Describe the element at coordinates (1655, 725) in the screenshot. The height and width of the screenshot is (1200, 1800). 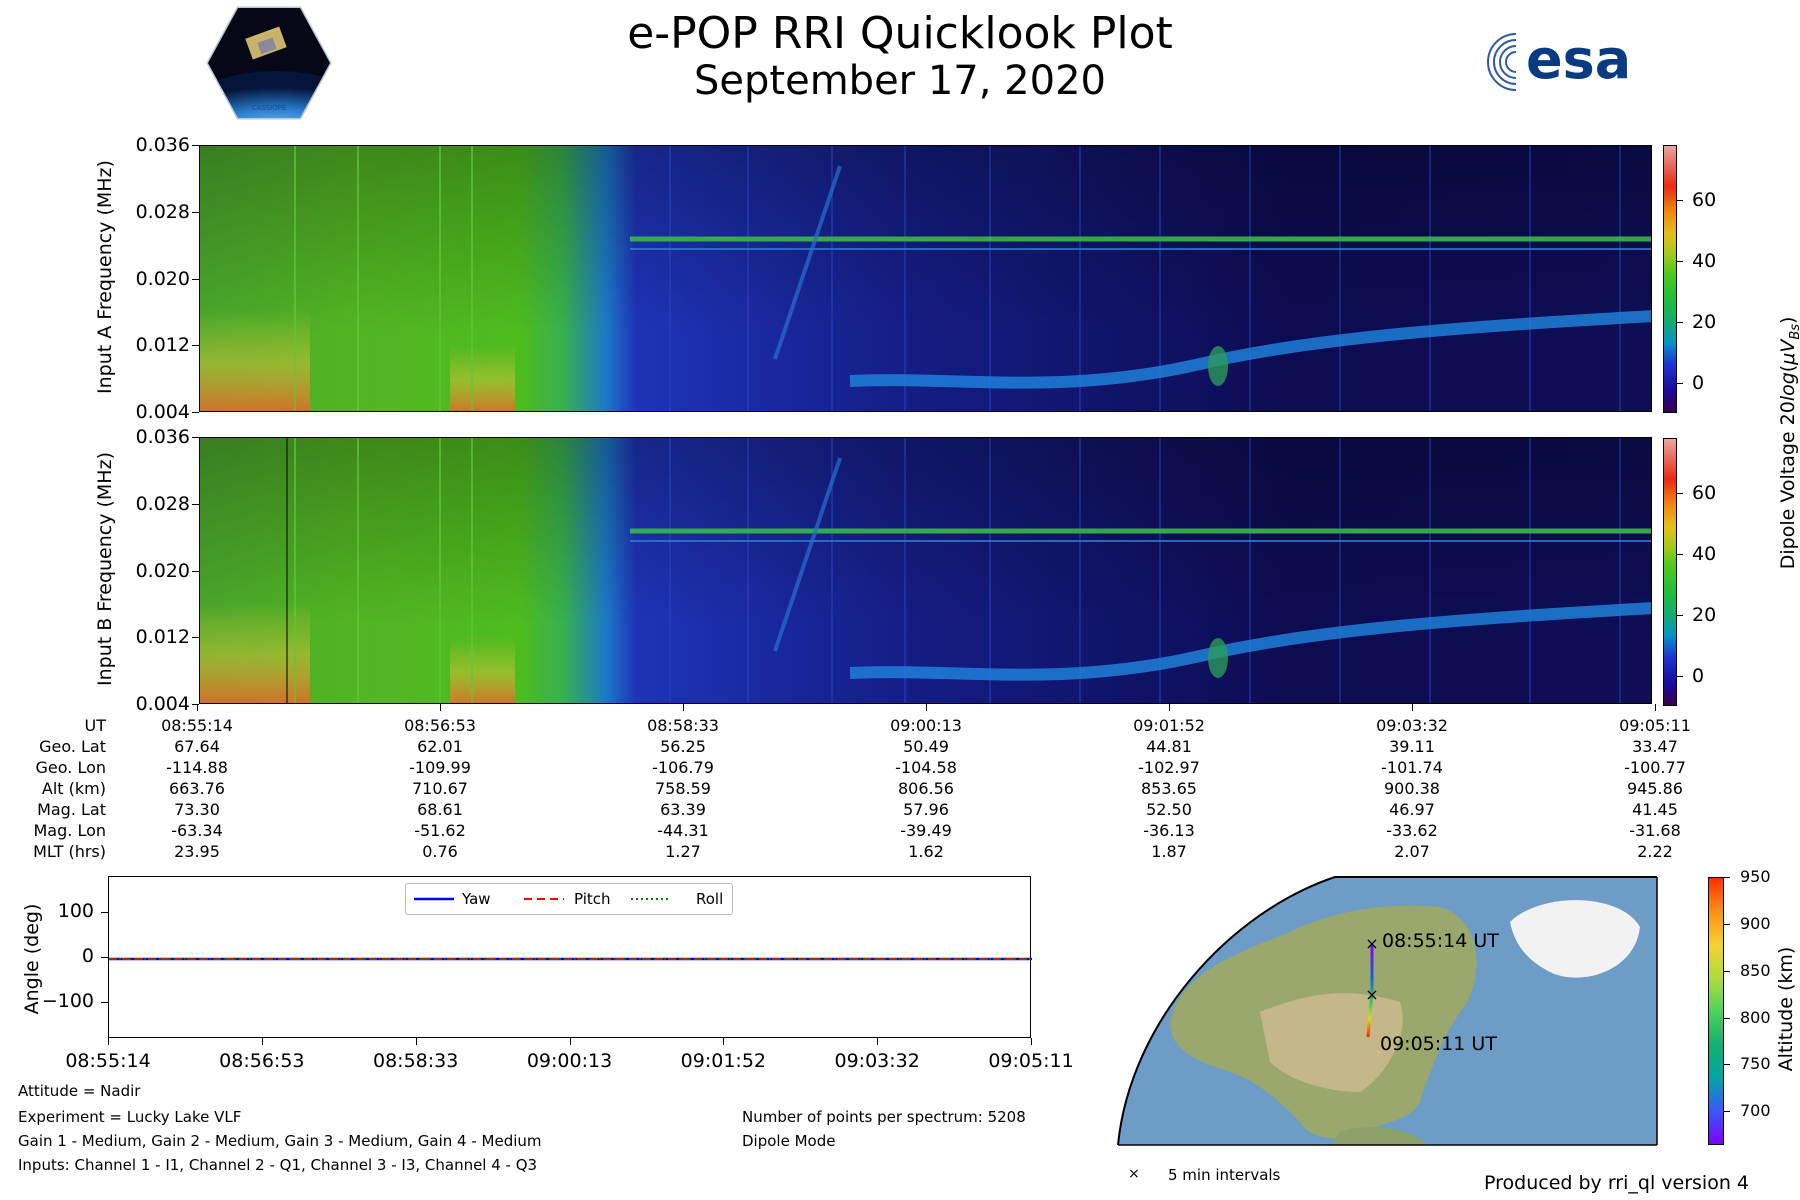
I see `ephemeris-cell: 09:05:11` at that location.